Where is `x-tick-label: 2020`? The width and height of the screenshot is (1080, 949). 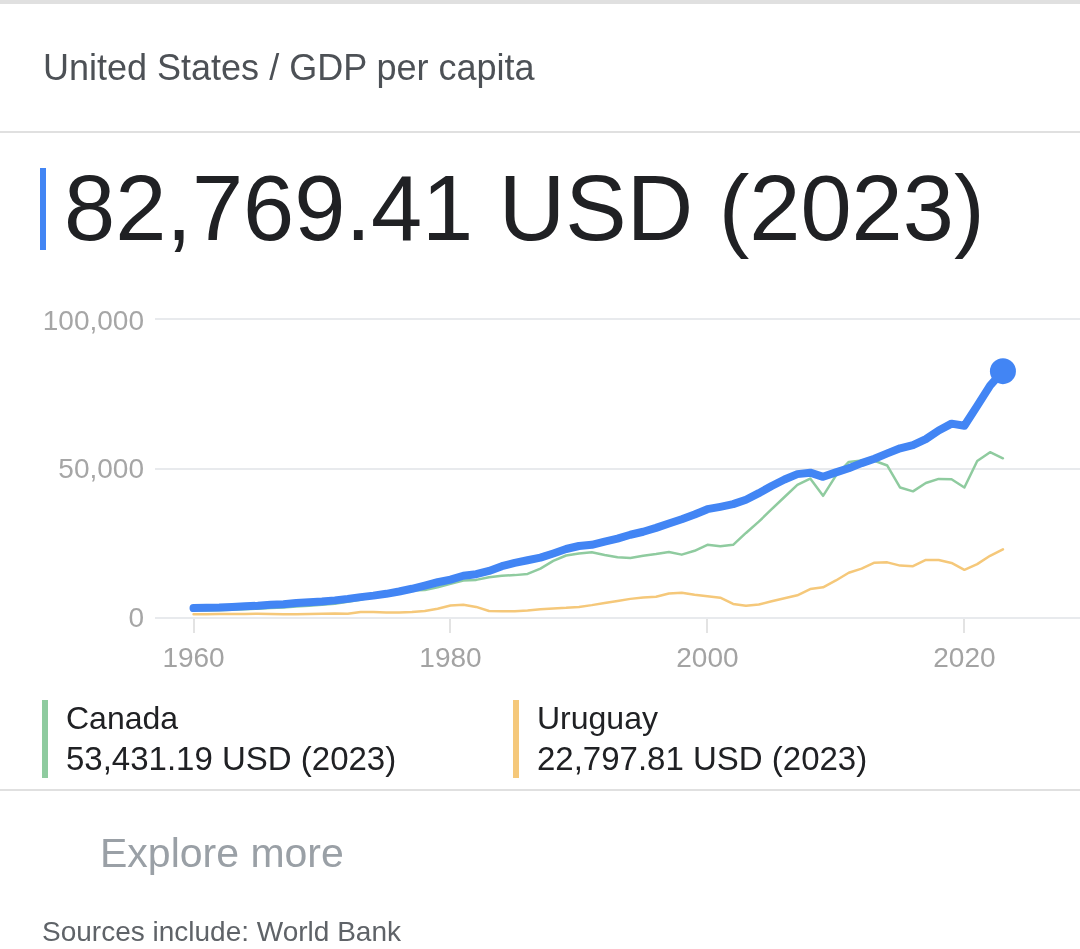 x-tick-label: 2020 is located at coordinates (964, 657).